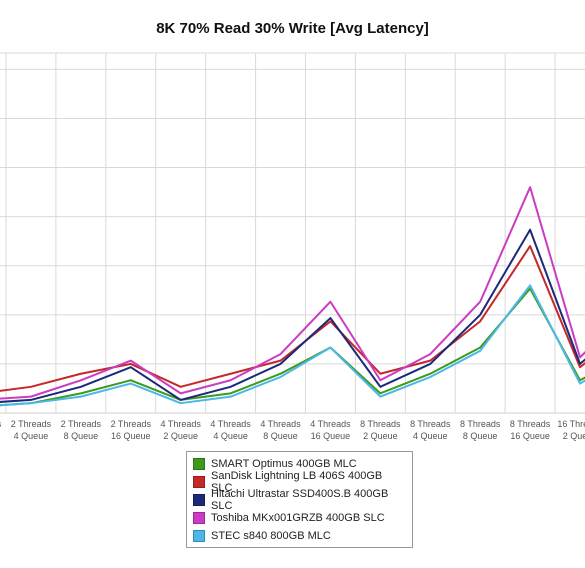 The height and width of the screenshot is (568, 585). Describe the element at coordinates (280, 430) in the screenshot. I see `x-tick-label: 4 Threads 8 Queue` at that location.